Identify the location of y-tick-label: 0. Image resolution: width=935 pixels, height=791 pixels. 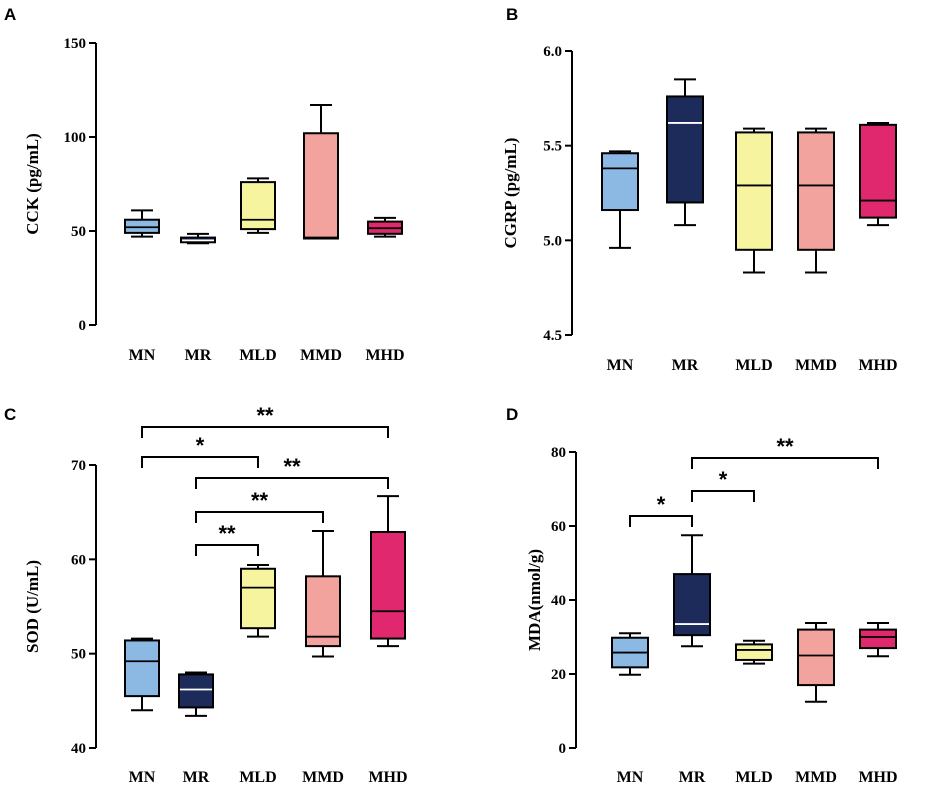
(563, 749).